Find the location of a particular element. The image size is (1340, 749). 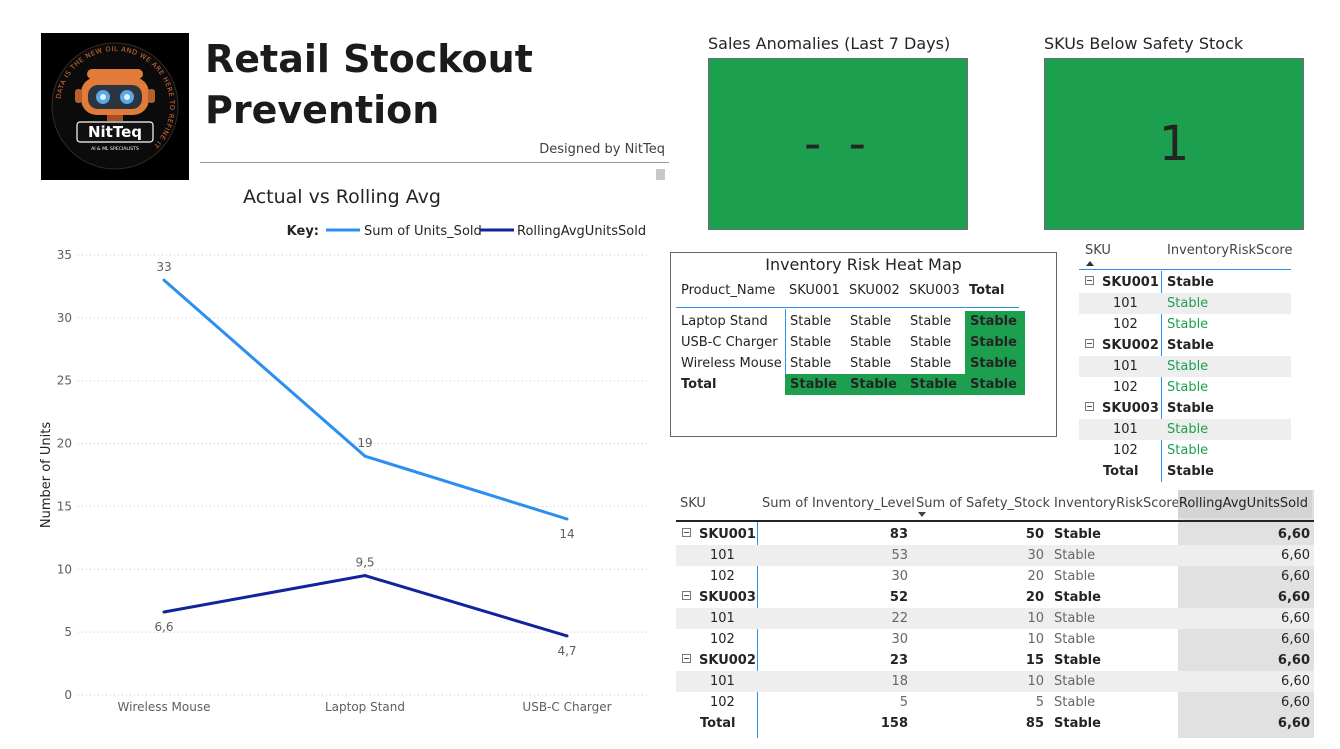

table-safety-stock-cell: 85 is located at coordinates (1034, 723).